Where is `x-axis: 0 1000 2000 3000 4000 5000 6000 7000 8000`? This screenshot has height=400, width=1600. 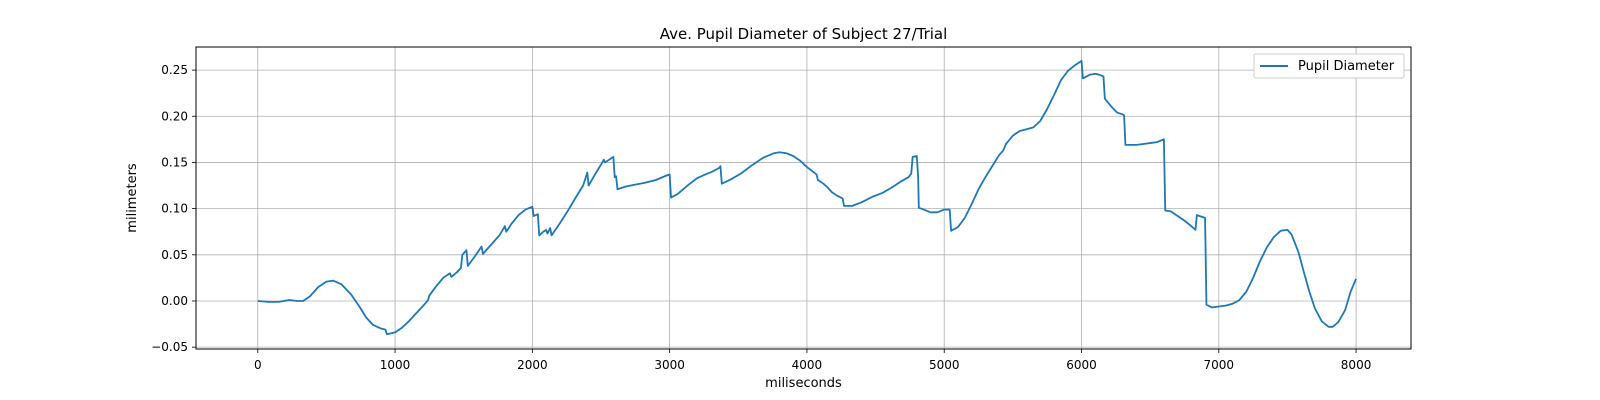
x-axis: 0 1000 2000 3000 4000 5000 6000 7000 8000 is located at coordinates (812, 360).